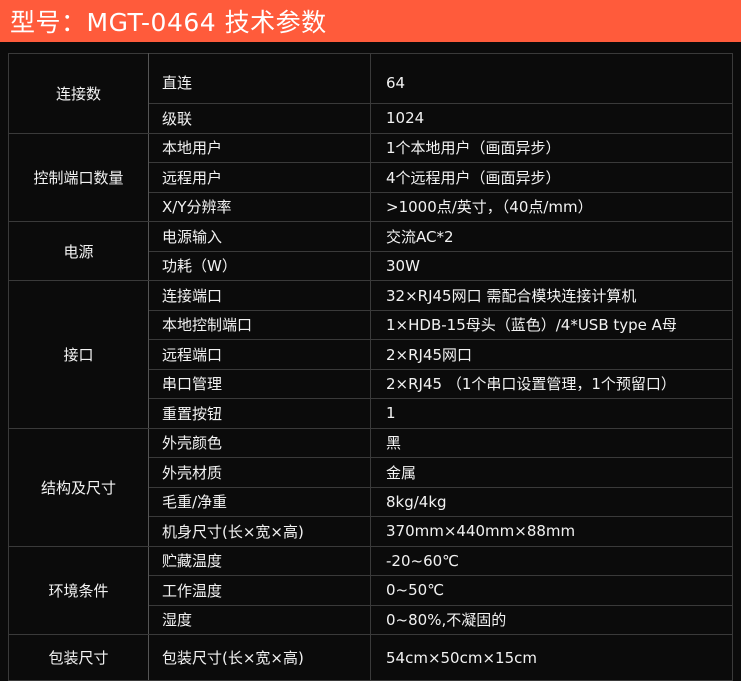 The height and width of the screenshot is (681, 741). I want to click on spec-label: 串口管理, so click(259, 383).